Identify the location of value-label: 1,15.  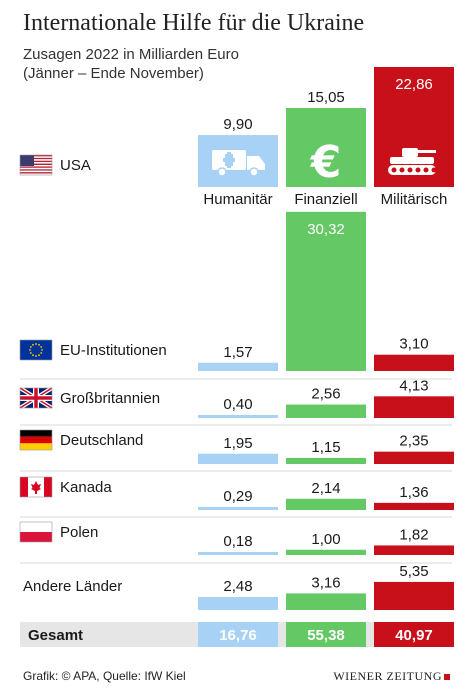
(325, 447).